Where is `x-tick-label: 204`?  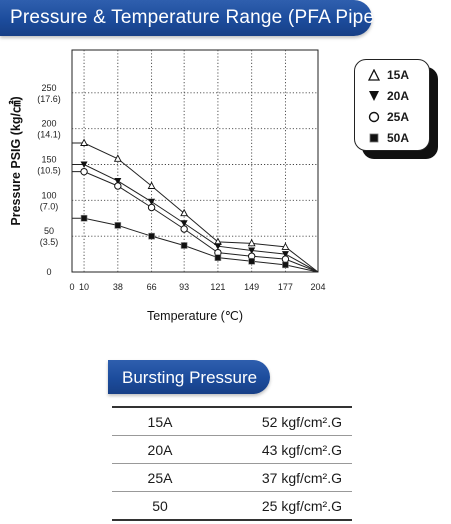
x-tick-label: 204 is located at coordinates (317, 287).